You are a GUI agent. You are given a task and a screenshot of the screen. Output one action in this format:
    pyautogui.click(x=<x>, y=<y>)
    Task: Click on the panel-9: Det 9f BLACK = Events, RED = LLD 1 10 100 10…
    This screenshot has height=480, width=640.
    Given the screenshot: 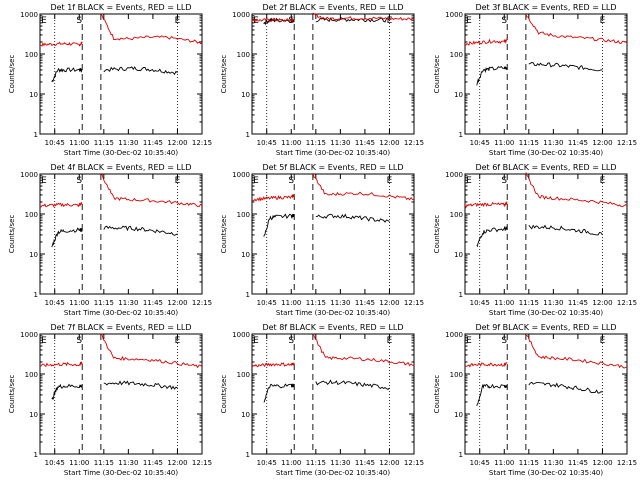 What is the action you would take?
    pyautogui.click(x=535, y=400)
    